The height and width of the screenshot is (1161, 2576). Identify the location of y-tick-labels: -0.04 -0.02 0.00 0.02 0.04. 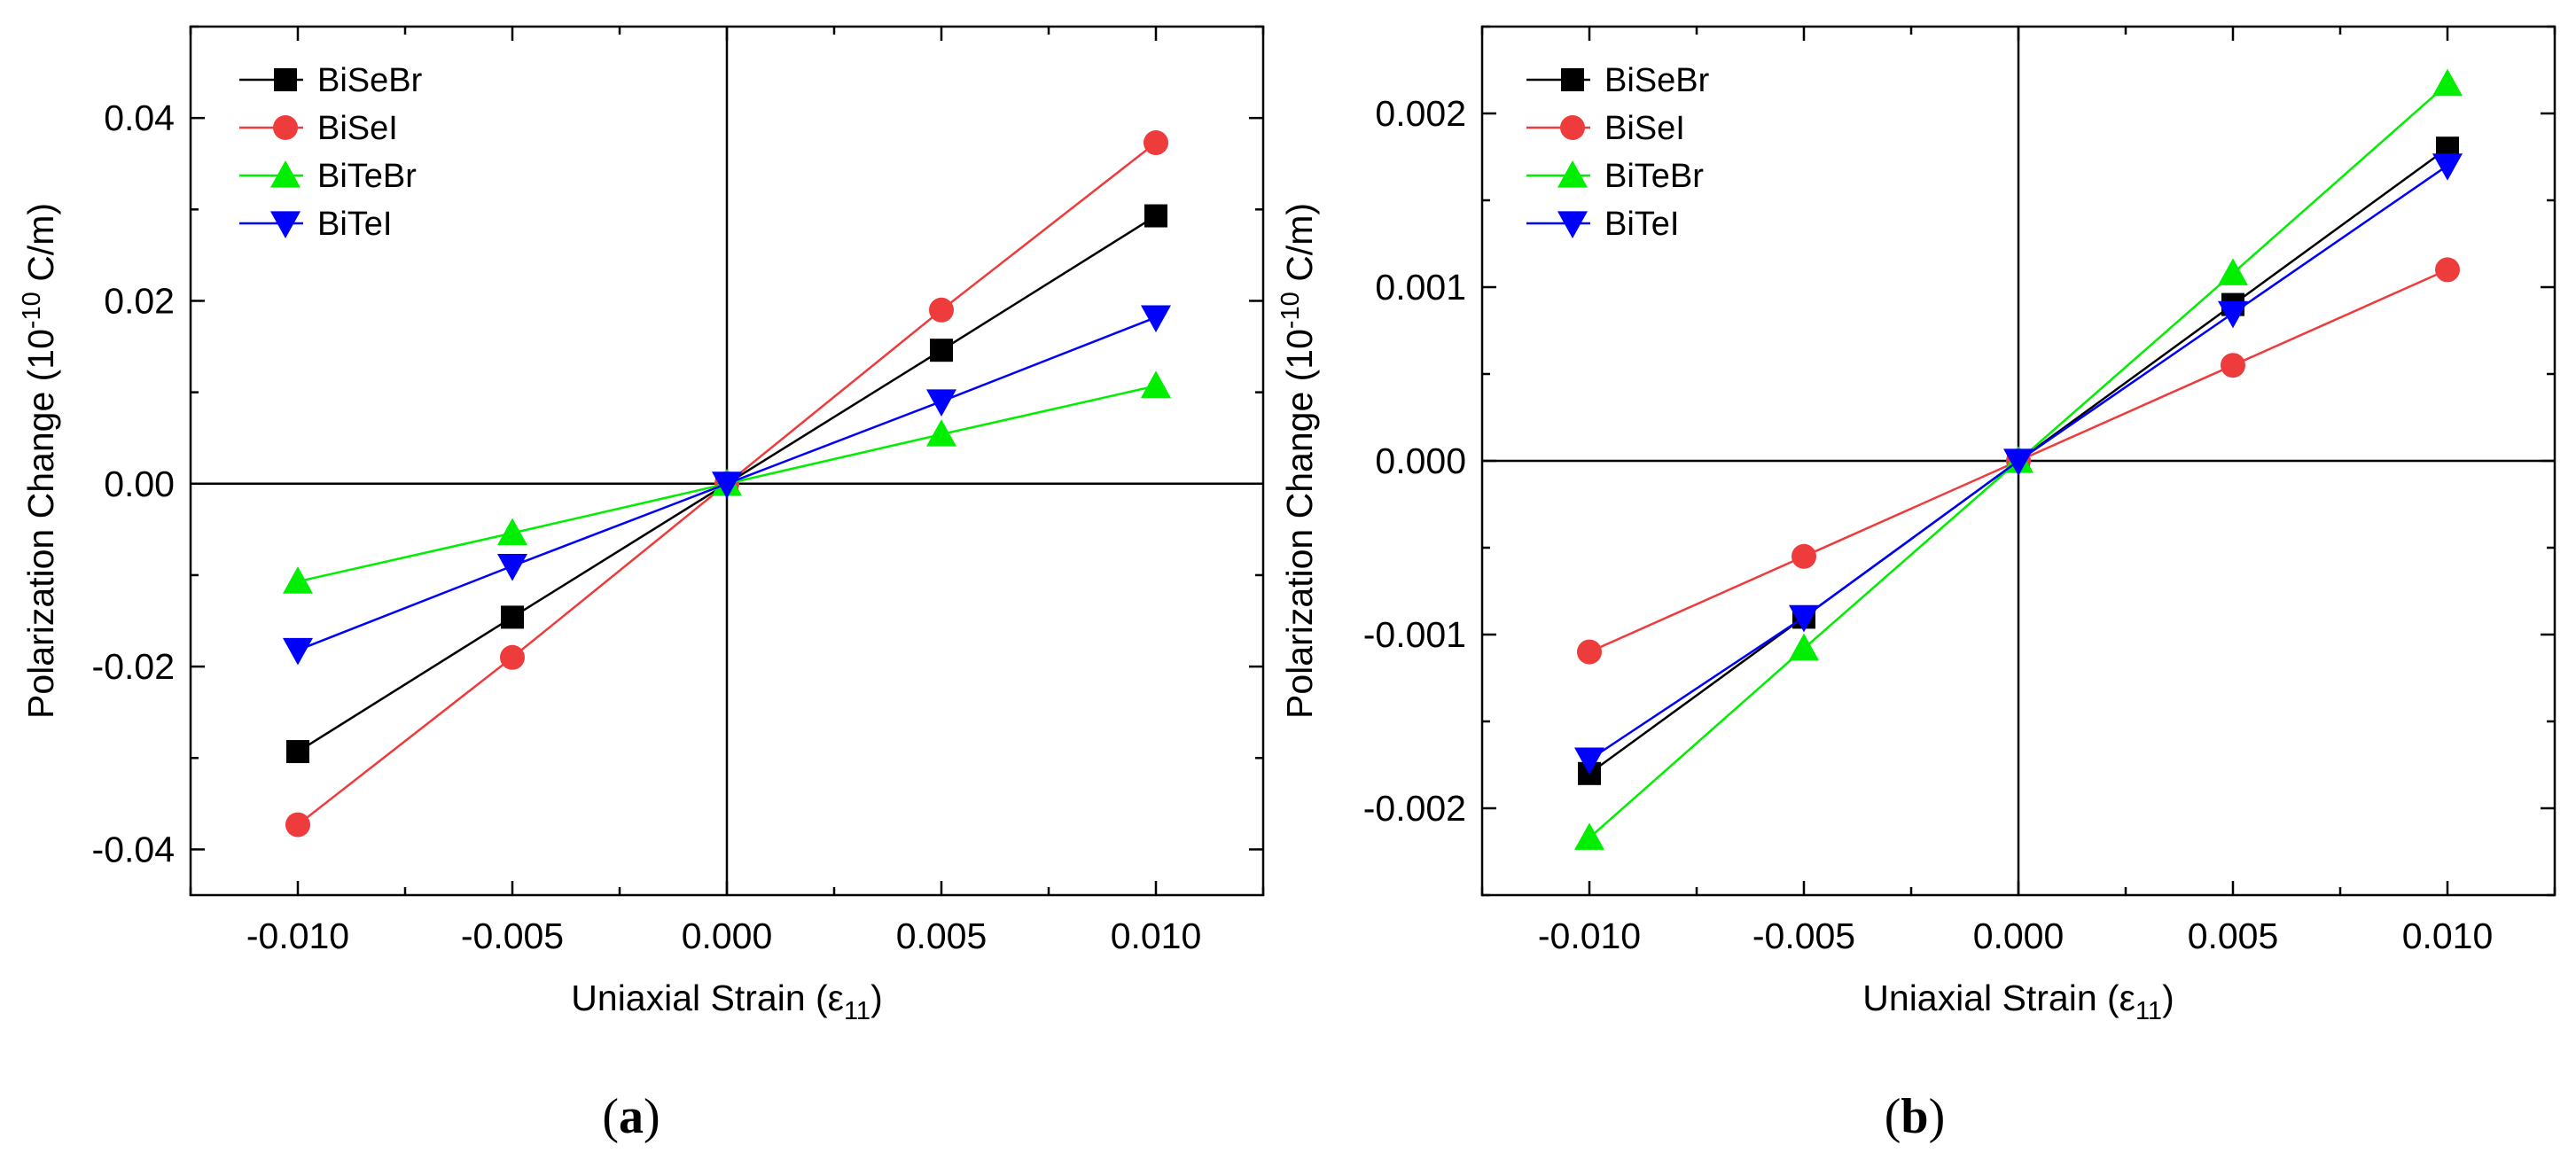
(133, 483).